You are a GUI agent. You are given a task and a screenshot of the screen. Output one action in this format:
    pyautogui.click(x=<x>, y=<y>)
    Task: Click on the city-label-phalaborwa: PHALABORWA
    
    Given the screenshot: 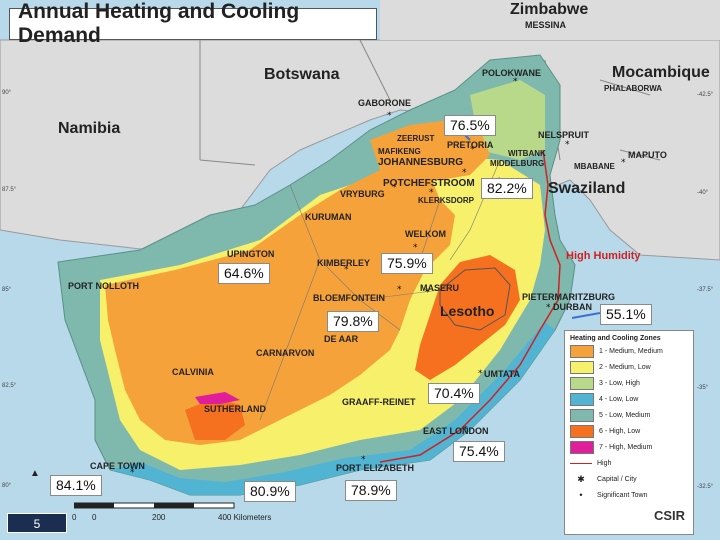 What is the action you would take?
    pyautogui.click(x=633, y=88)
    